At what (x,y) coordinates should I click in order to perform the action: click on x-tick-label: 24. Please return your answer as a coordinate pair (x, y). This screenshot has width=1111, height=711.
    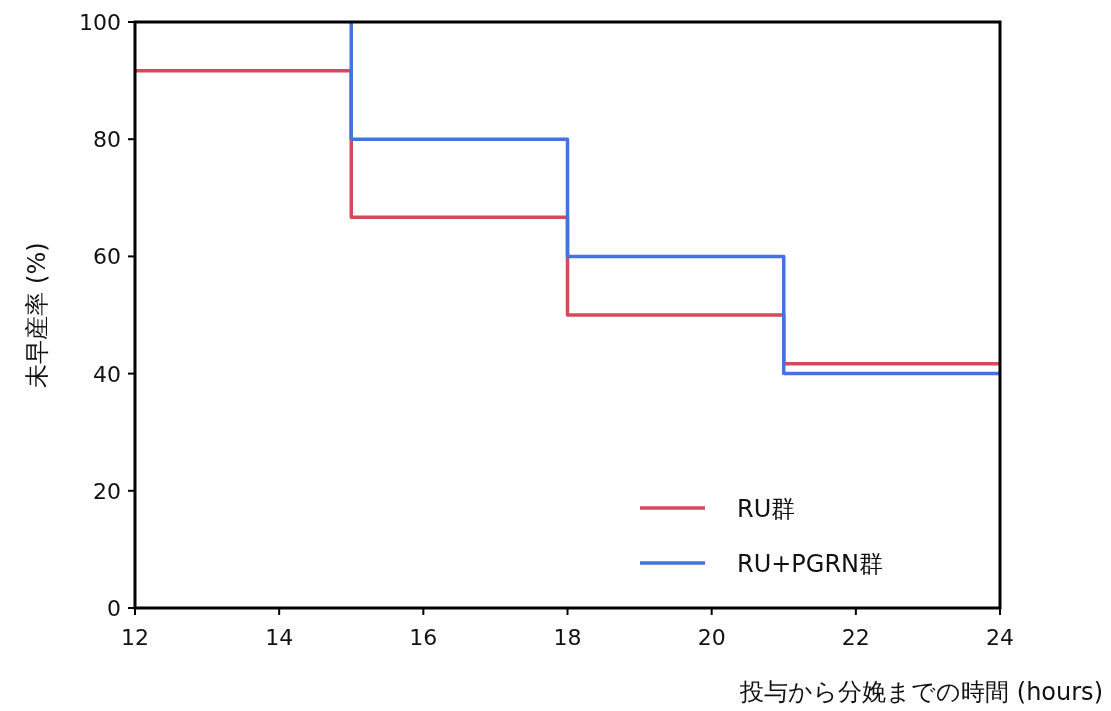
    Looking at the image, I should click on (1000, 637).